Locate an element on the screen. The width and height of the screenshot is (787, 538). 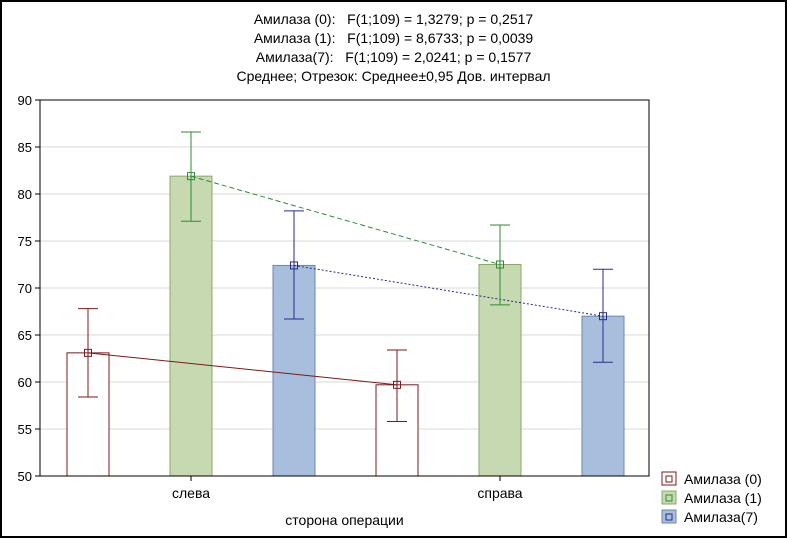
ytick-label-5: 75 is located at coordinates (25, 241).